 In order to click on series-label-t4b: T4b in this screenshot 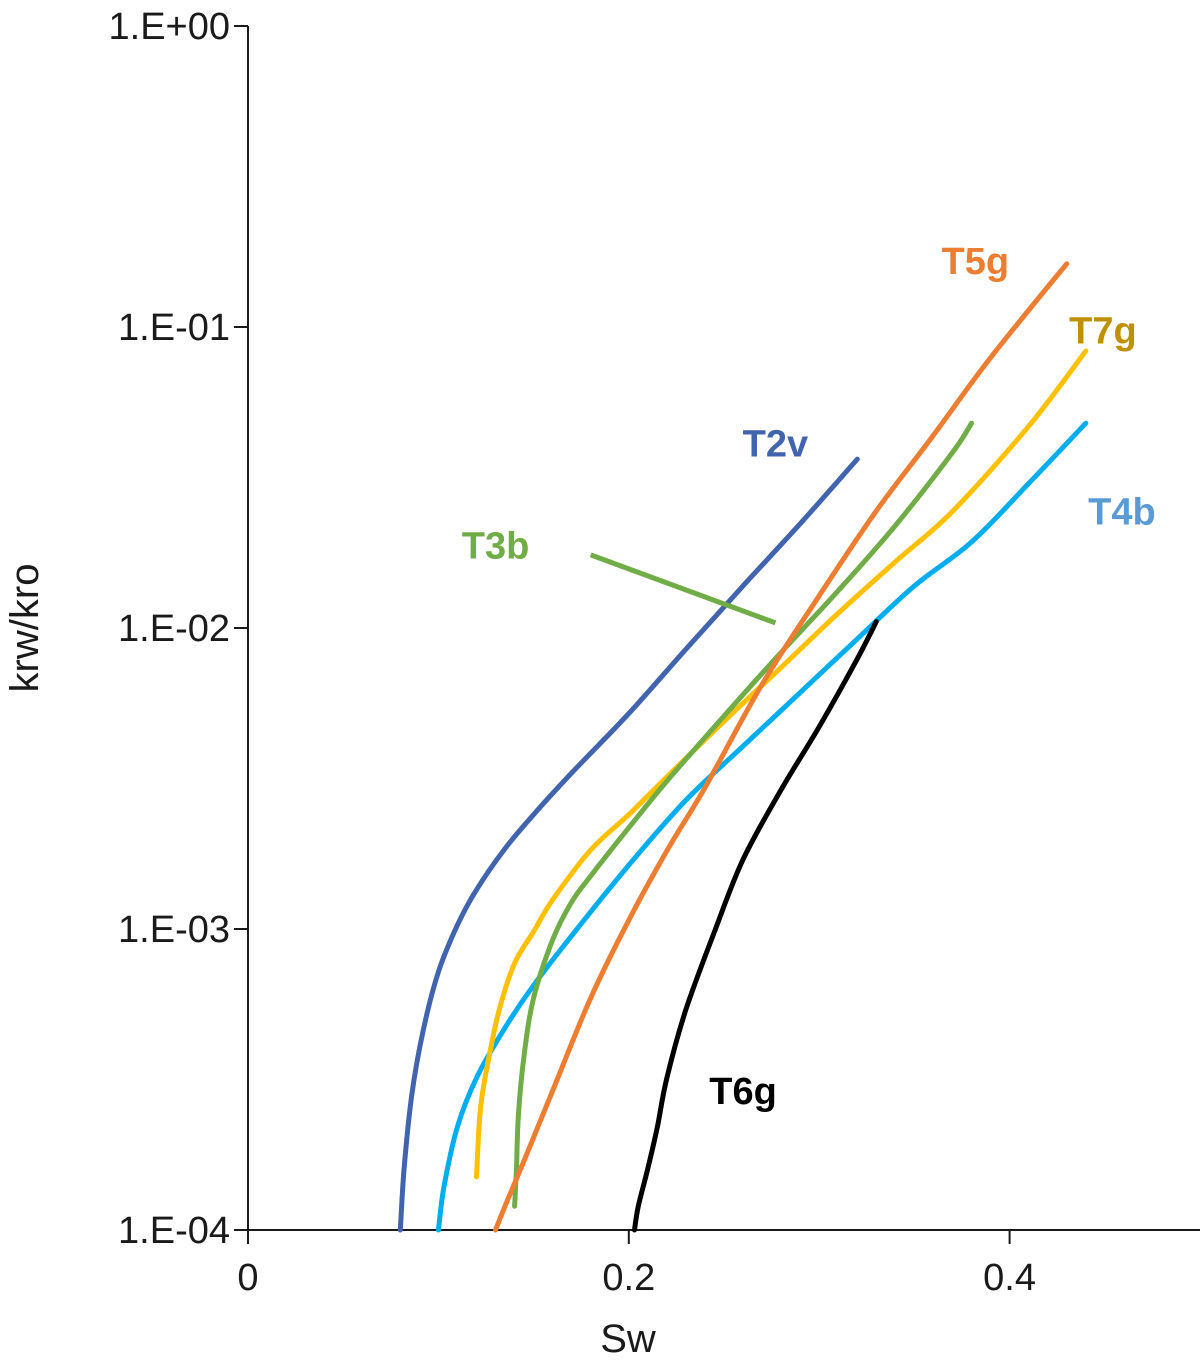, I will do `click(1122, 512)`.